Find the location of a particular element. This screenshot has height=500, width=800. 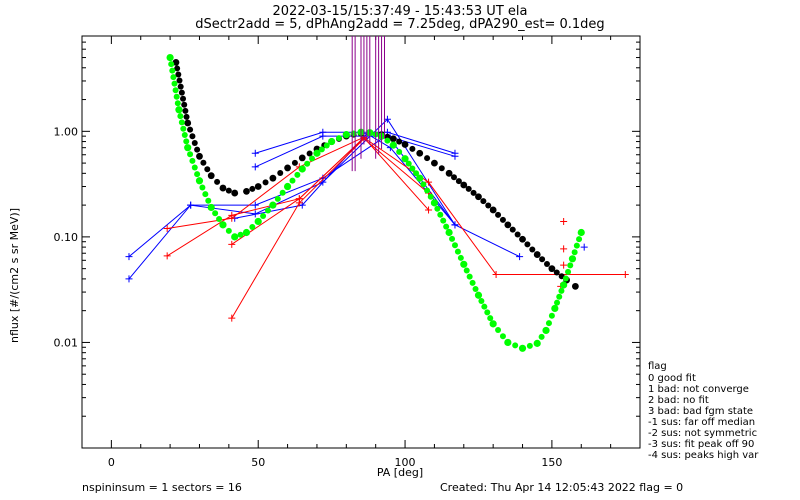

y-tick-label: 0.01 is located at coordinates (66, 342).